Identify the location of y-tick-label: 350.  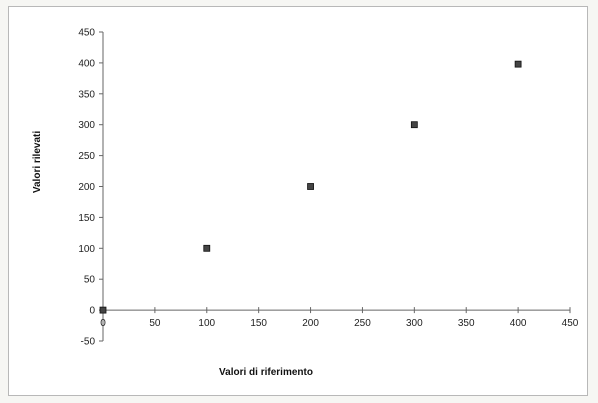
(86, 94).